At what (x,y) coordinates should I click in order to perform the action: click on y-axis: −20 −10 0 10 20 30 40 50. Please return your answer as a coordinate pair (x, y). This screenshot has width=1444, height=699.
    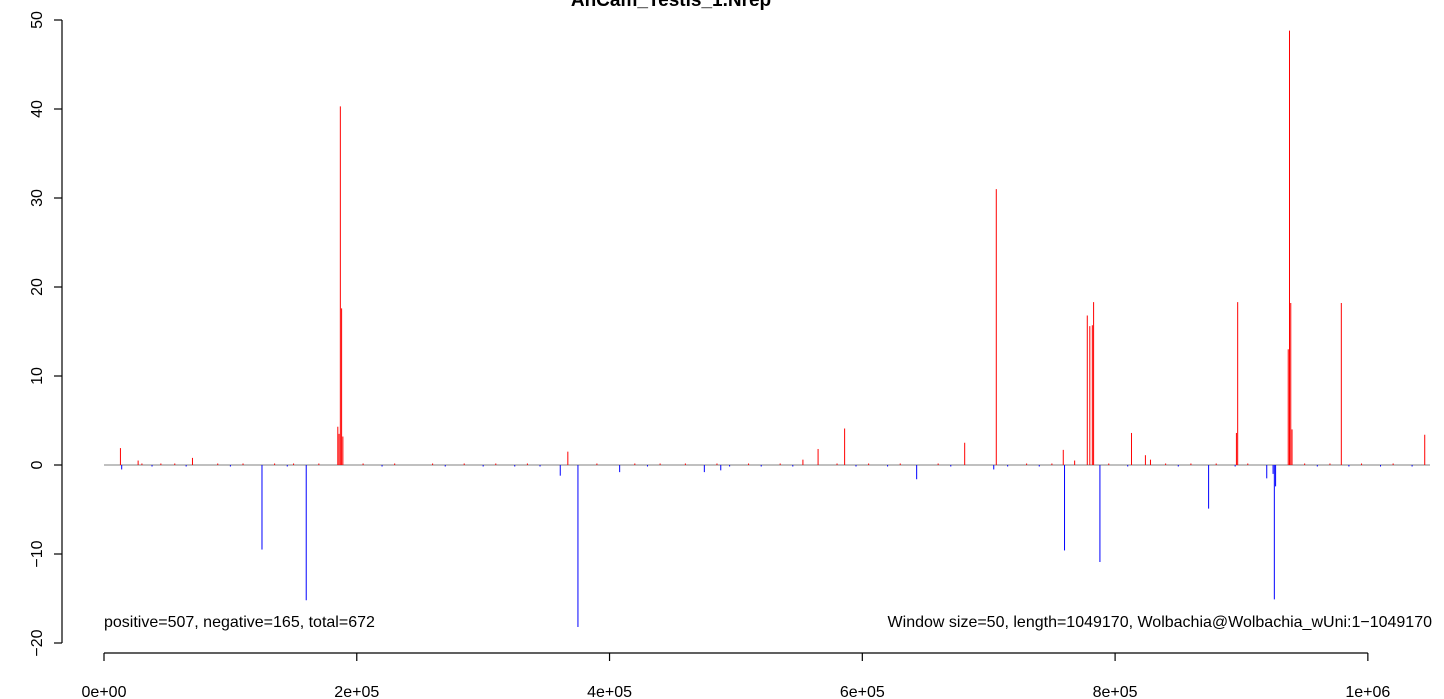
    Looking at the image, I should click on (46, 334).